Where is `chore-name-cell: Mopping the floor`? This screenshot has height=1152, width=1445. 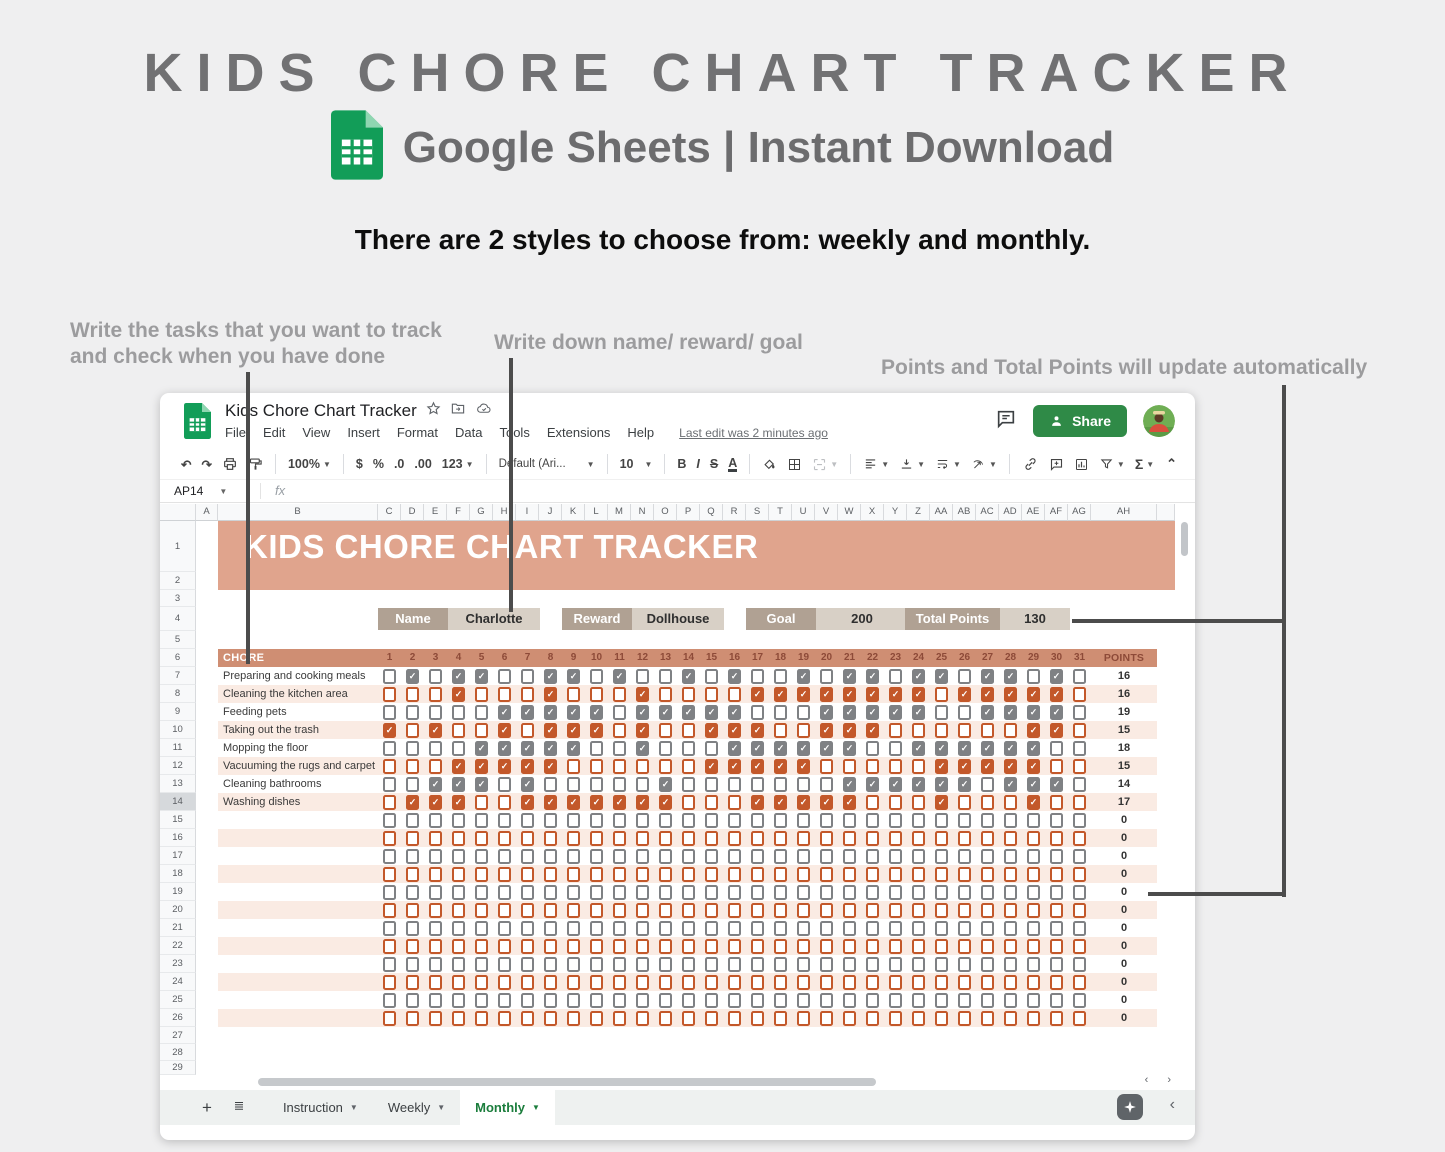
chore-name-cell: Mopping the floor is located at coordinates (265, 748).